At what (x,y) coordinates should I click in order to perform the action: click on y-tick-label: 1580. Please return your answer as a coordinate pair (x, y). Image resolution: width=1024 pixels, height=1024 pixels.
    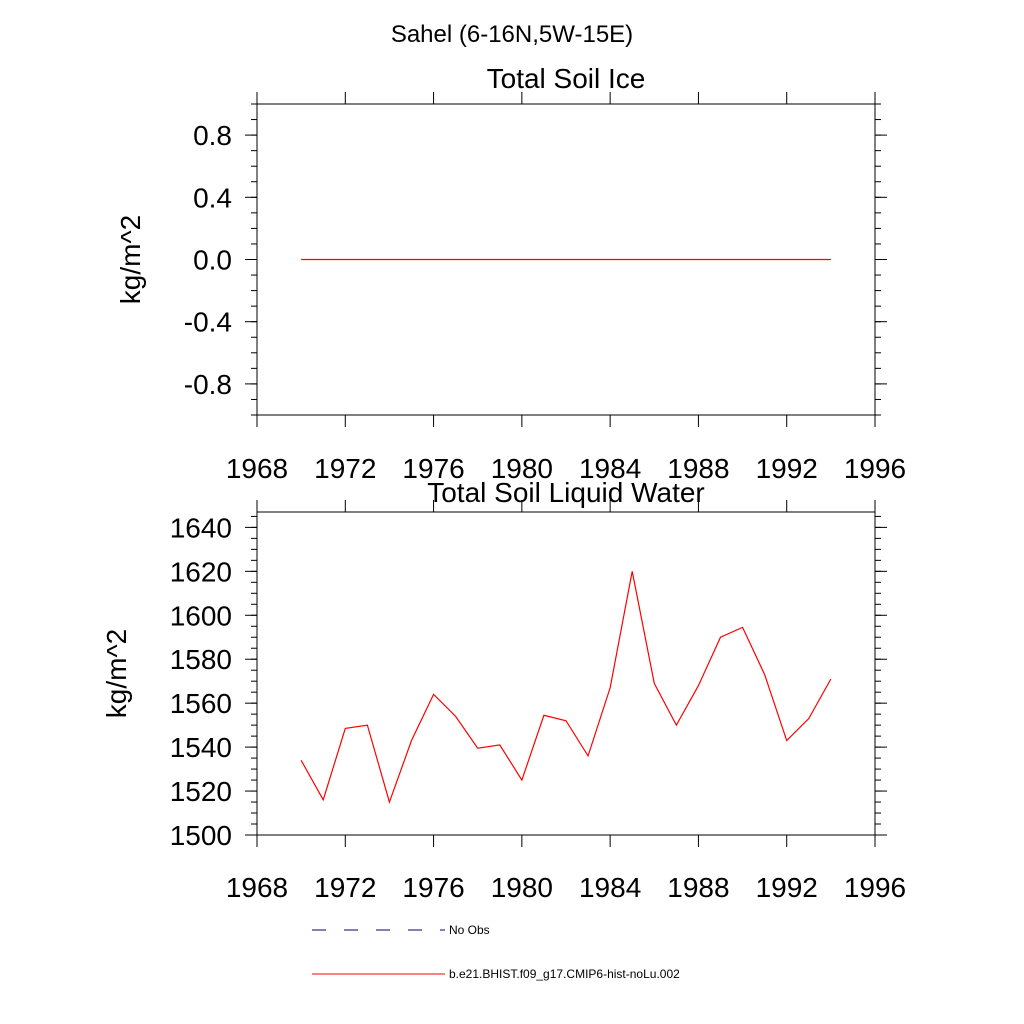
    Looking at the image, I should click on (201, 659).